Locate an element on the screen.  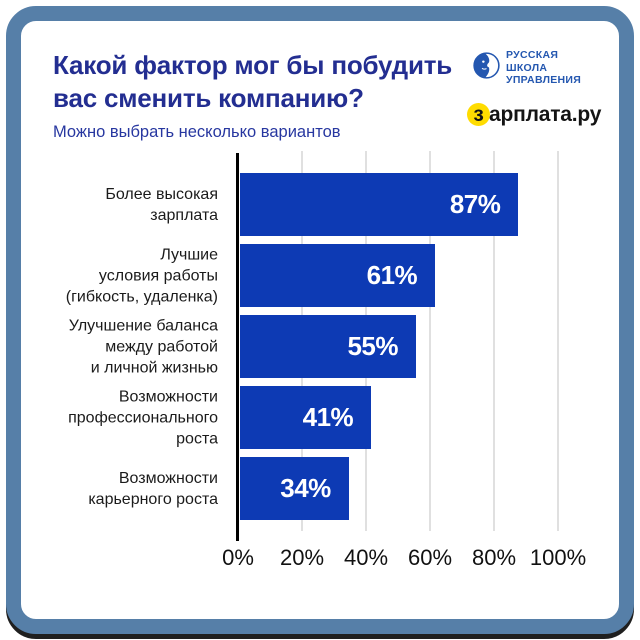
title-line-1: Какой фактор мог бы побудить is located at coordinates (253, 65).